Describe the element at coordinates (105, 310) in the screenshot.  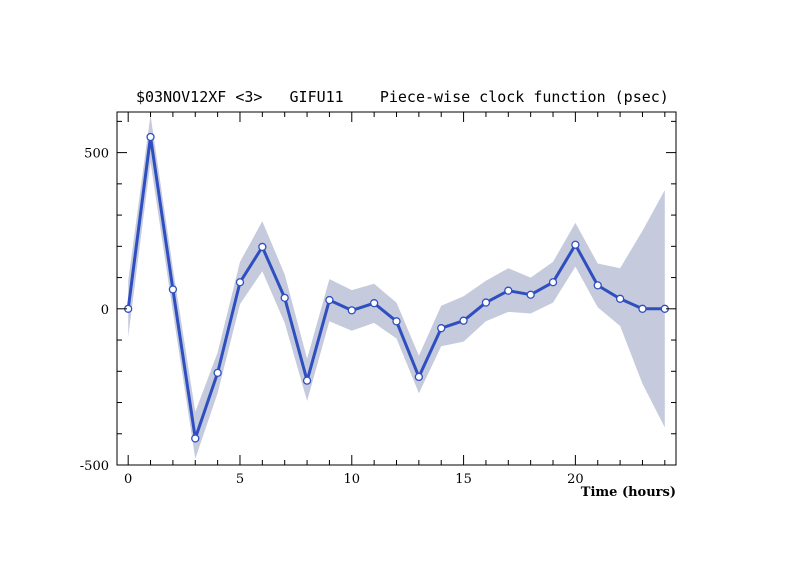
I see `y-tick-label: 0` at that location.